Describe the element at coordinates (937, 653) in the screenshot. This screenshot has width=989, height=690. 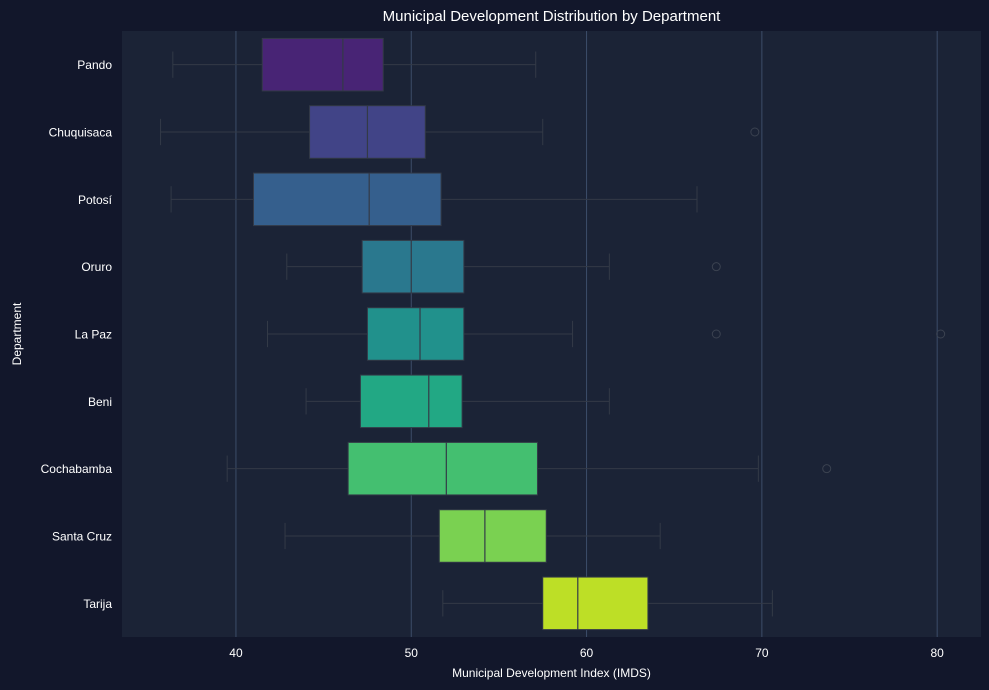
I see `x-tick-label: 80` at that location.